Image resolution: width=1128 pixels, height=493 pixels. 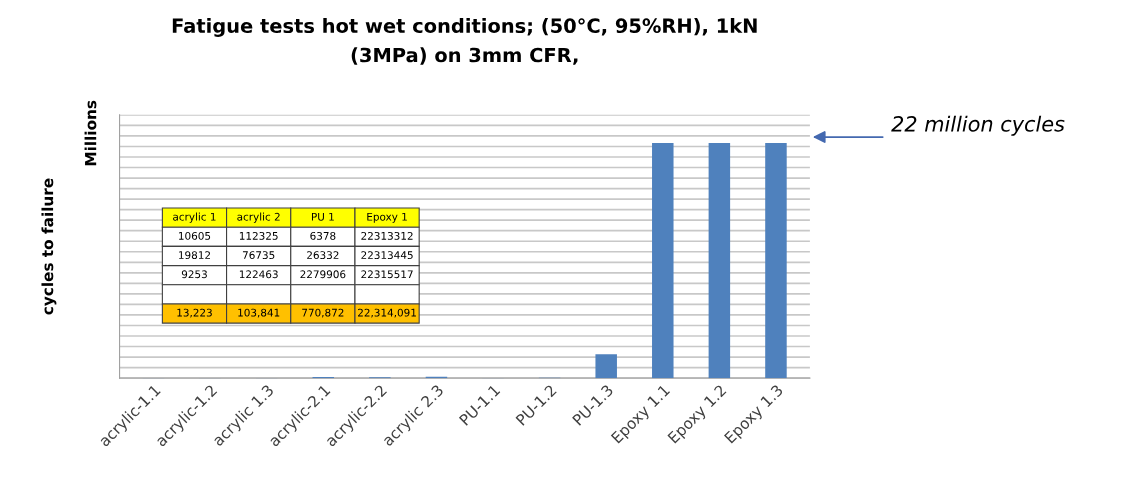 I want to click on text: 22 million cycles, so click(x=978, y=125).